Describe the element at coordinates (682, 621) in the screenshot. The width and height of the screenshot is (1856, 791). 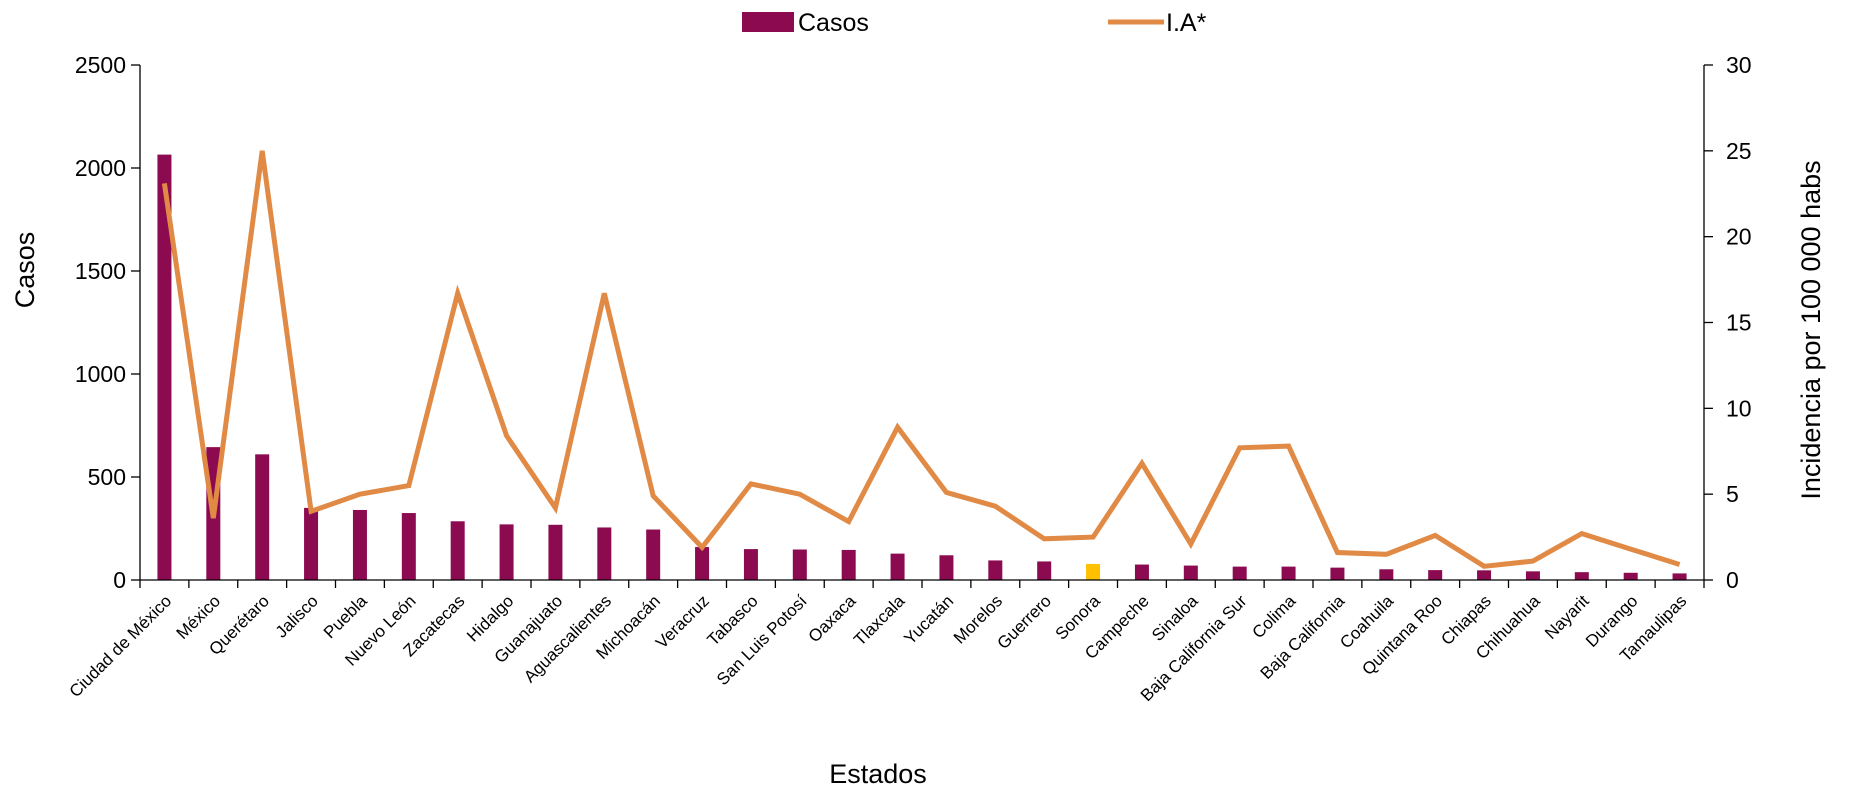
I see `x-tick-label: Veracruz` at that location.